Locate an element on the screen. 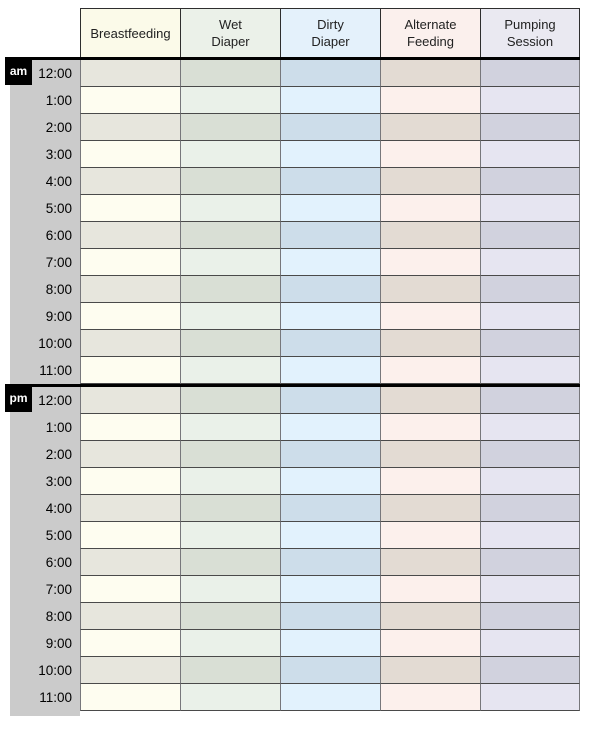  header-cell-breastfeeding: Breastfeeding is located at coordinates (130, 32).